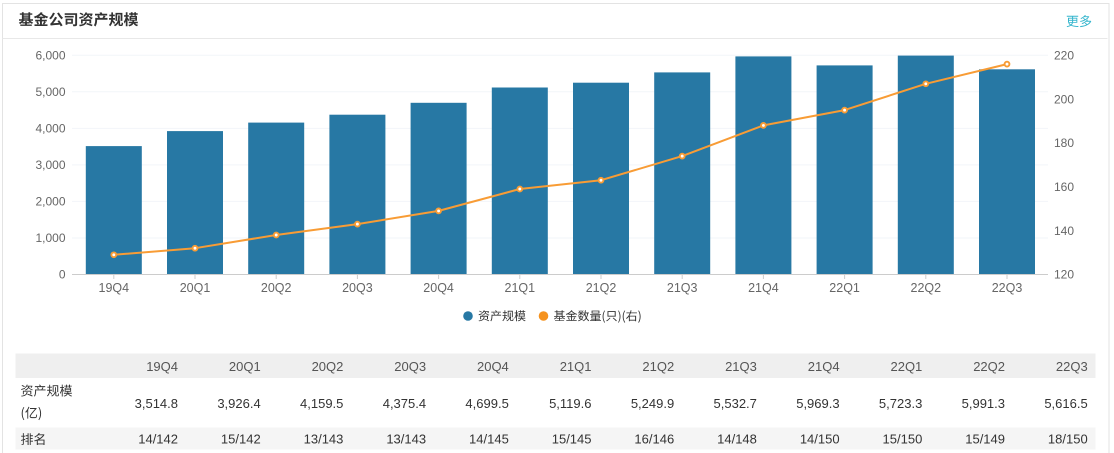 Image resolution: width=1114 pixels, height=453 pixels. What do you see at coordinates (903, 439) in the screenshot?
I see `svg-text: 15/150` at bounding box center [903, 439].